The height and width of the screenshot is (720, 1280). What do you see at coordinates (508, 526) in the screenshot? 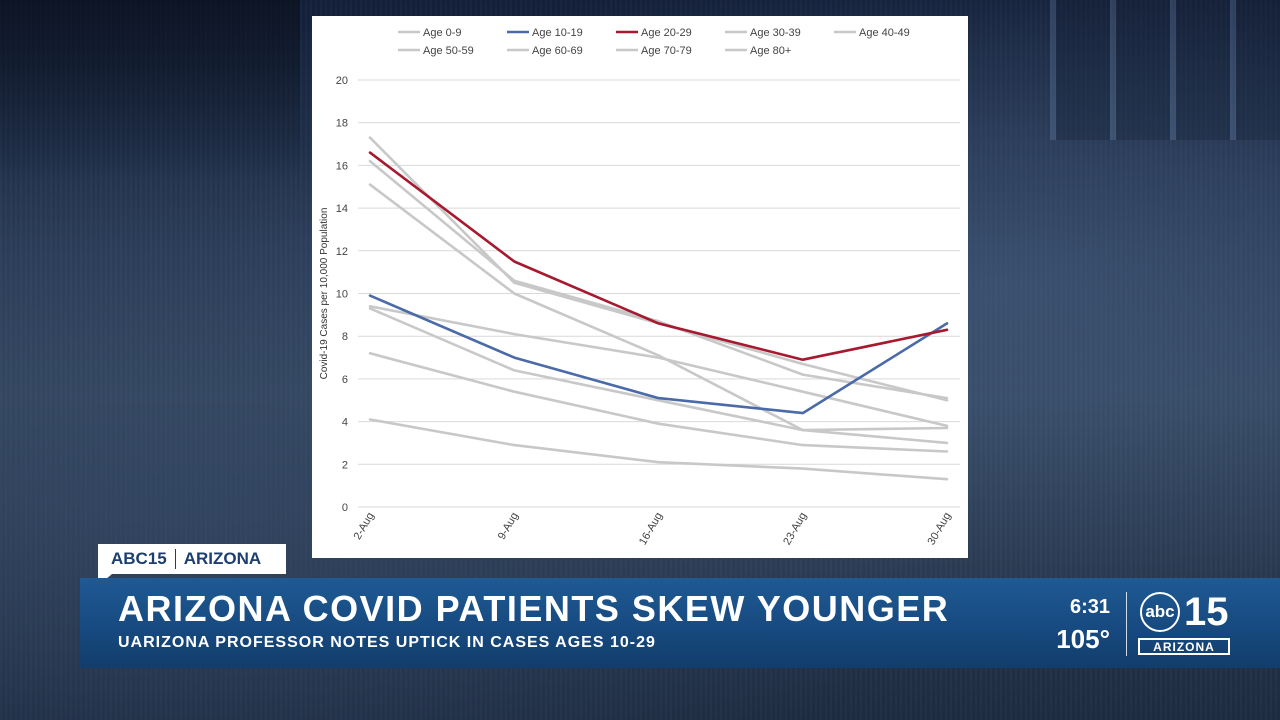
I see `x-tick-label: 9-Aug` at bounding box center [508, 526].